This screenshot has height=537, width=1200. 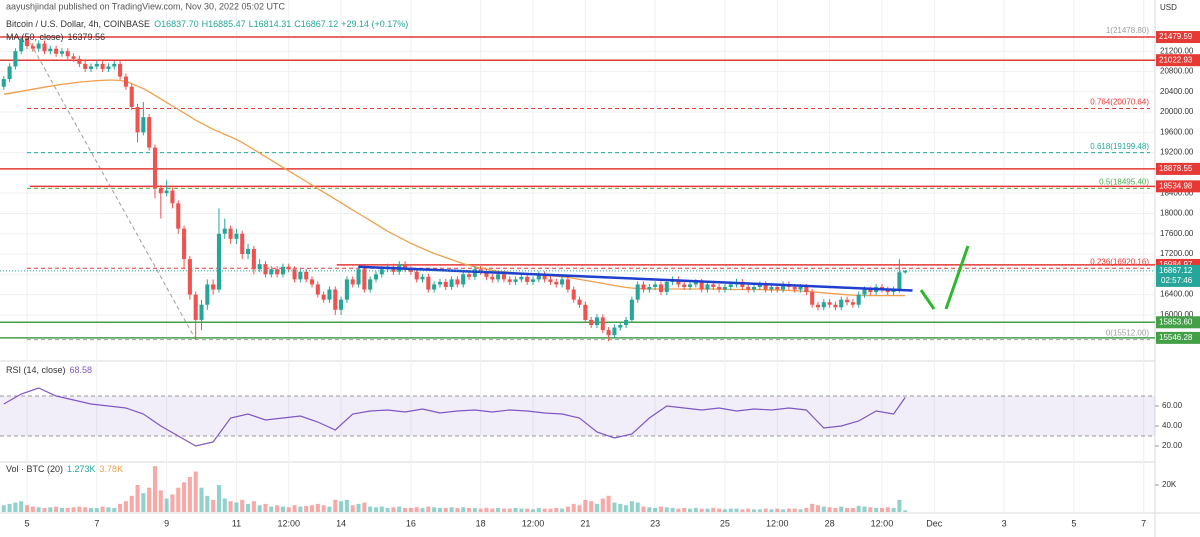 I want to click on rsi-line, so click(x=454, y=417).